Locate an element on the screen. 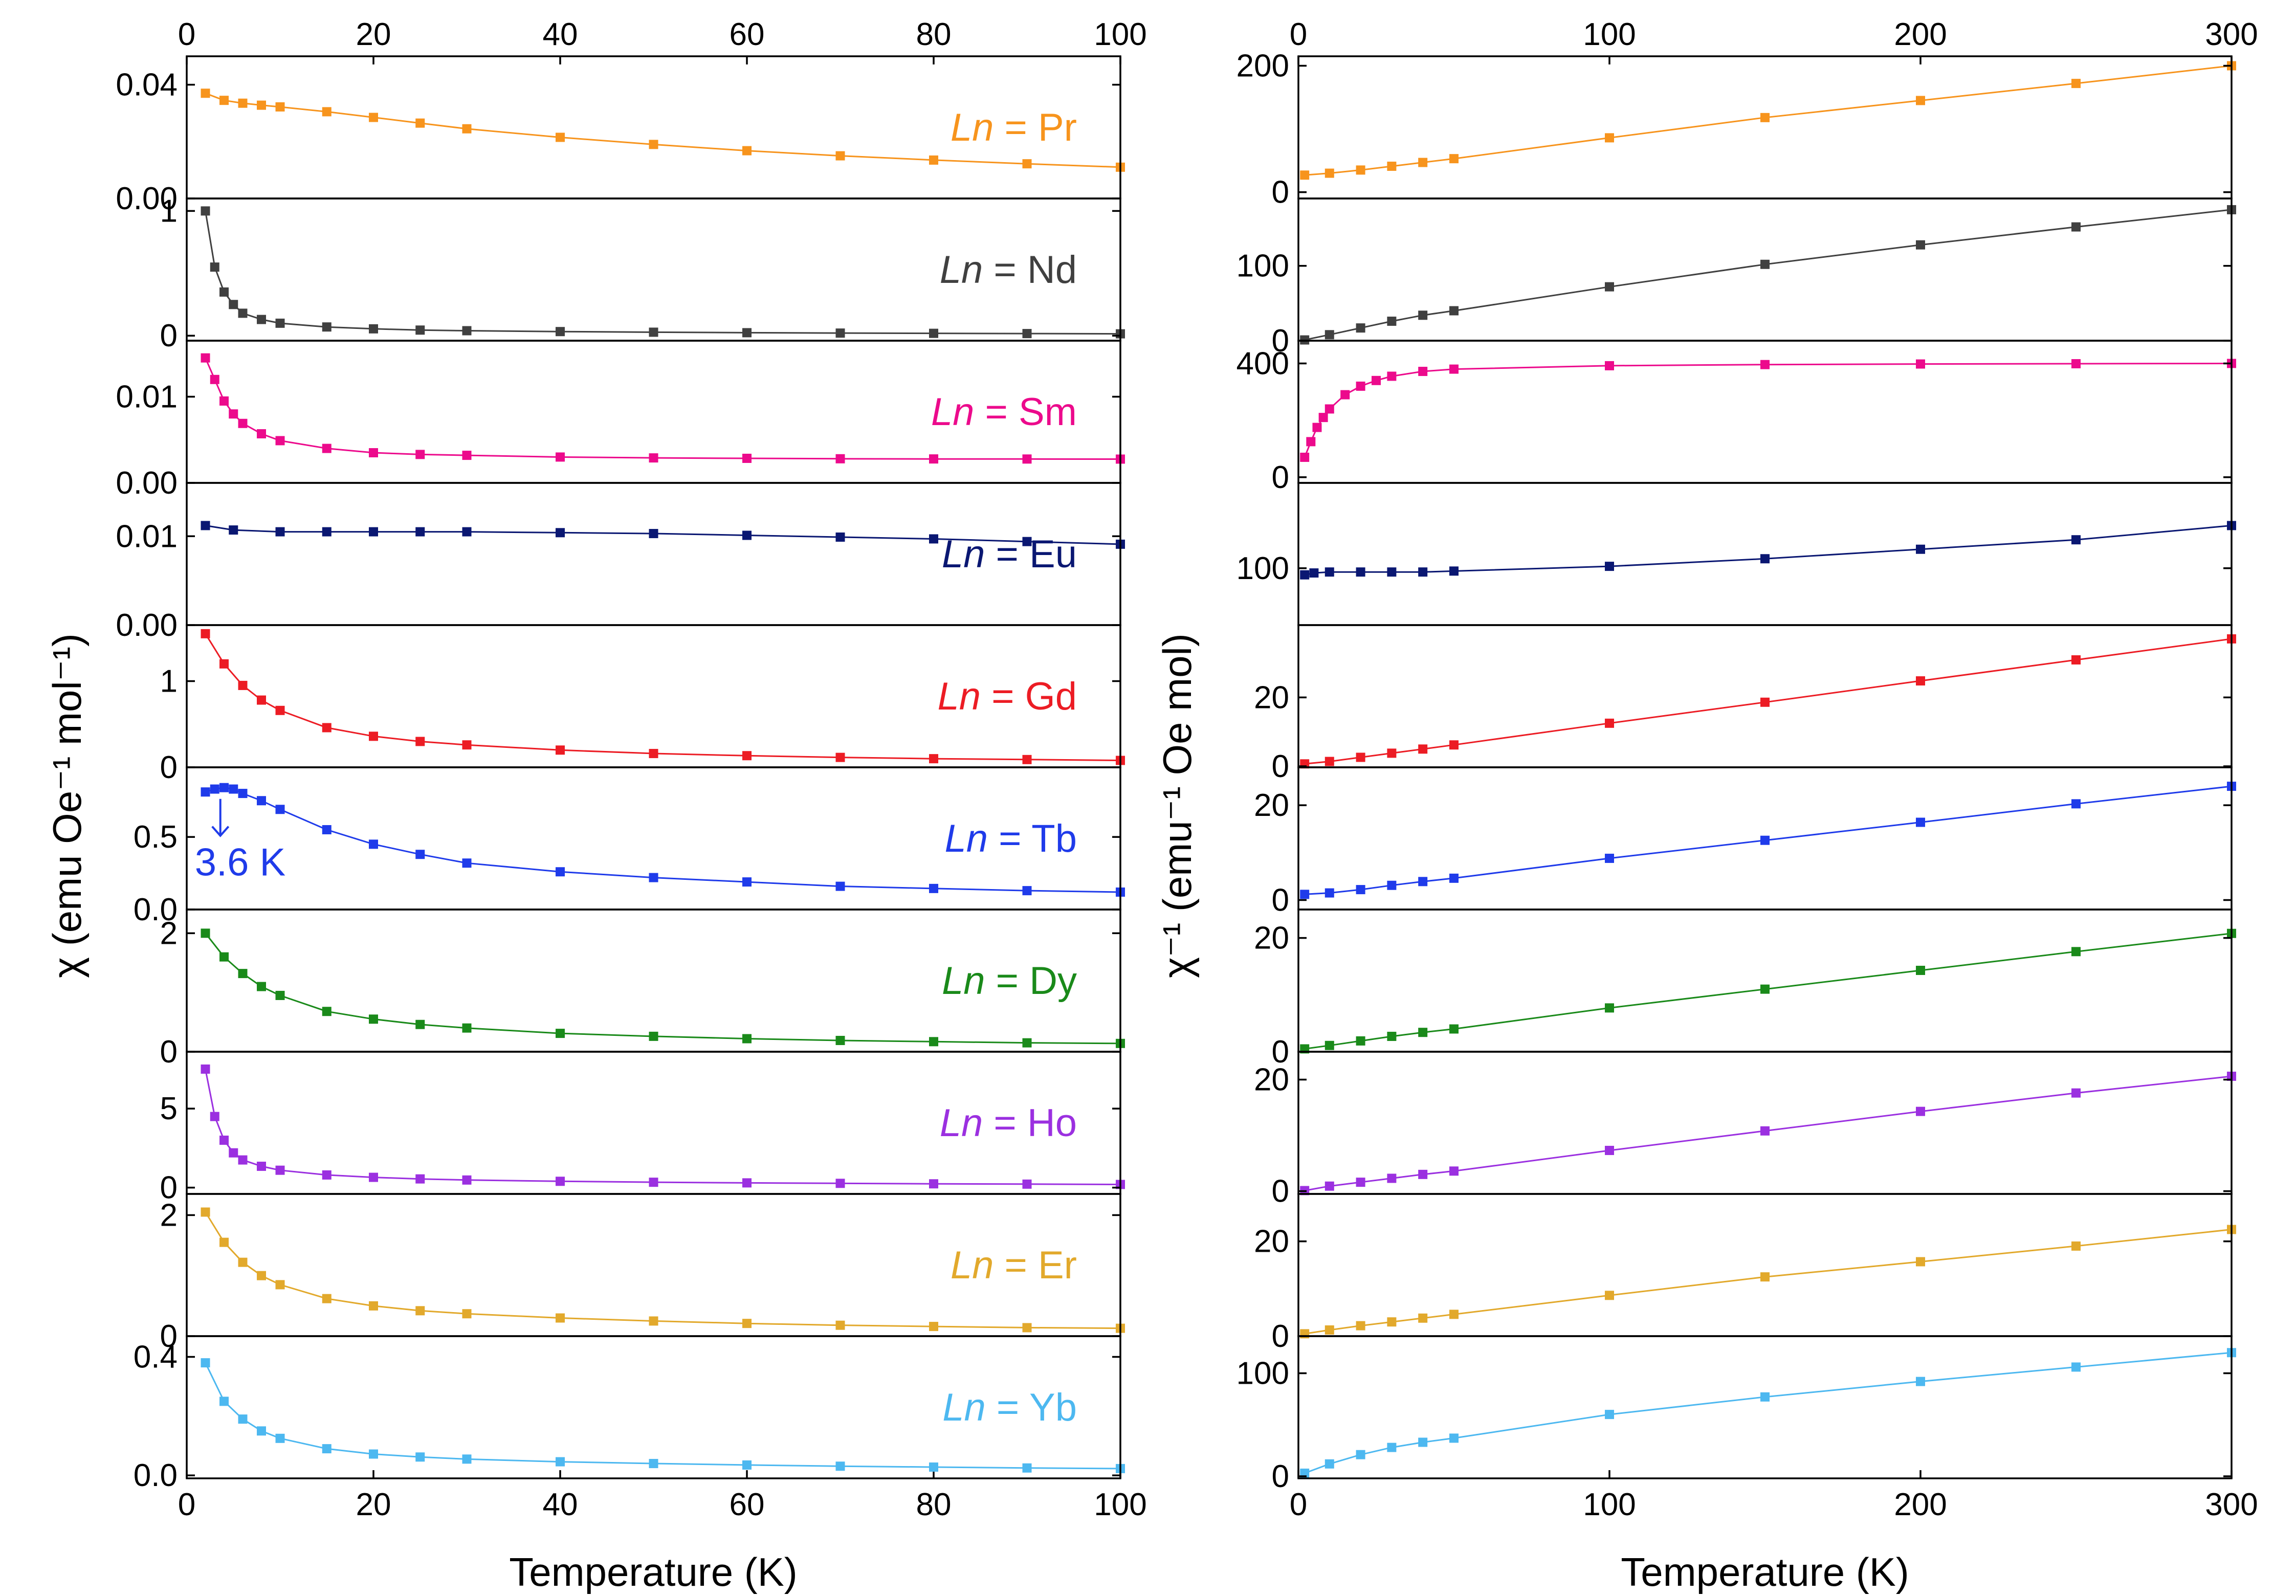  left-x-axis-label: Temperature (K) is located at coordinates (653, 1571).